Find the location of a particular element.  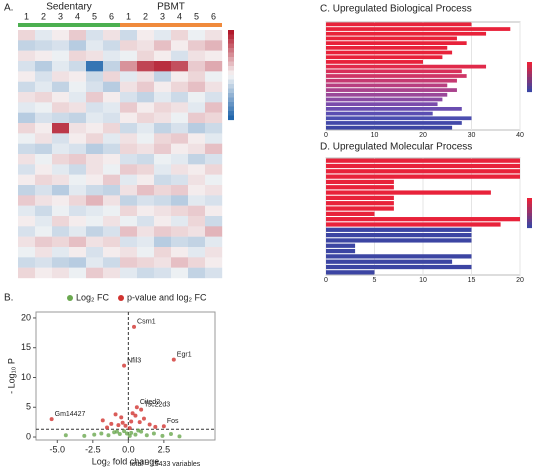

gene-label: Gm14427 is located at coordinates (70, 414).